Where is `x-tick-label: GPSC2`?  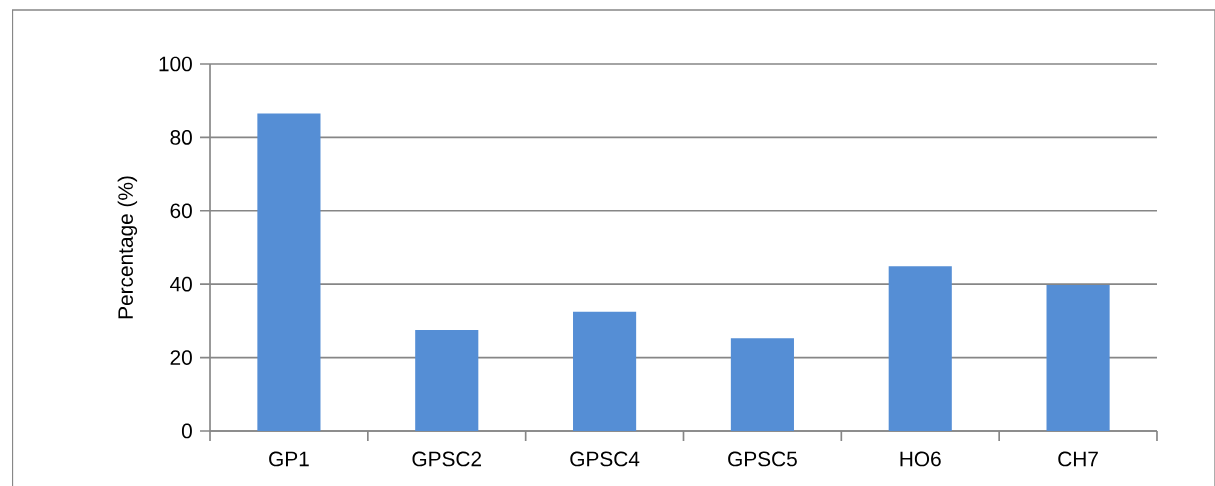
x-tick-label: GPSC2 is located at coordinates (447, 459).